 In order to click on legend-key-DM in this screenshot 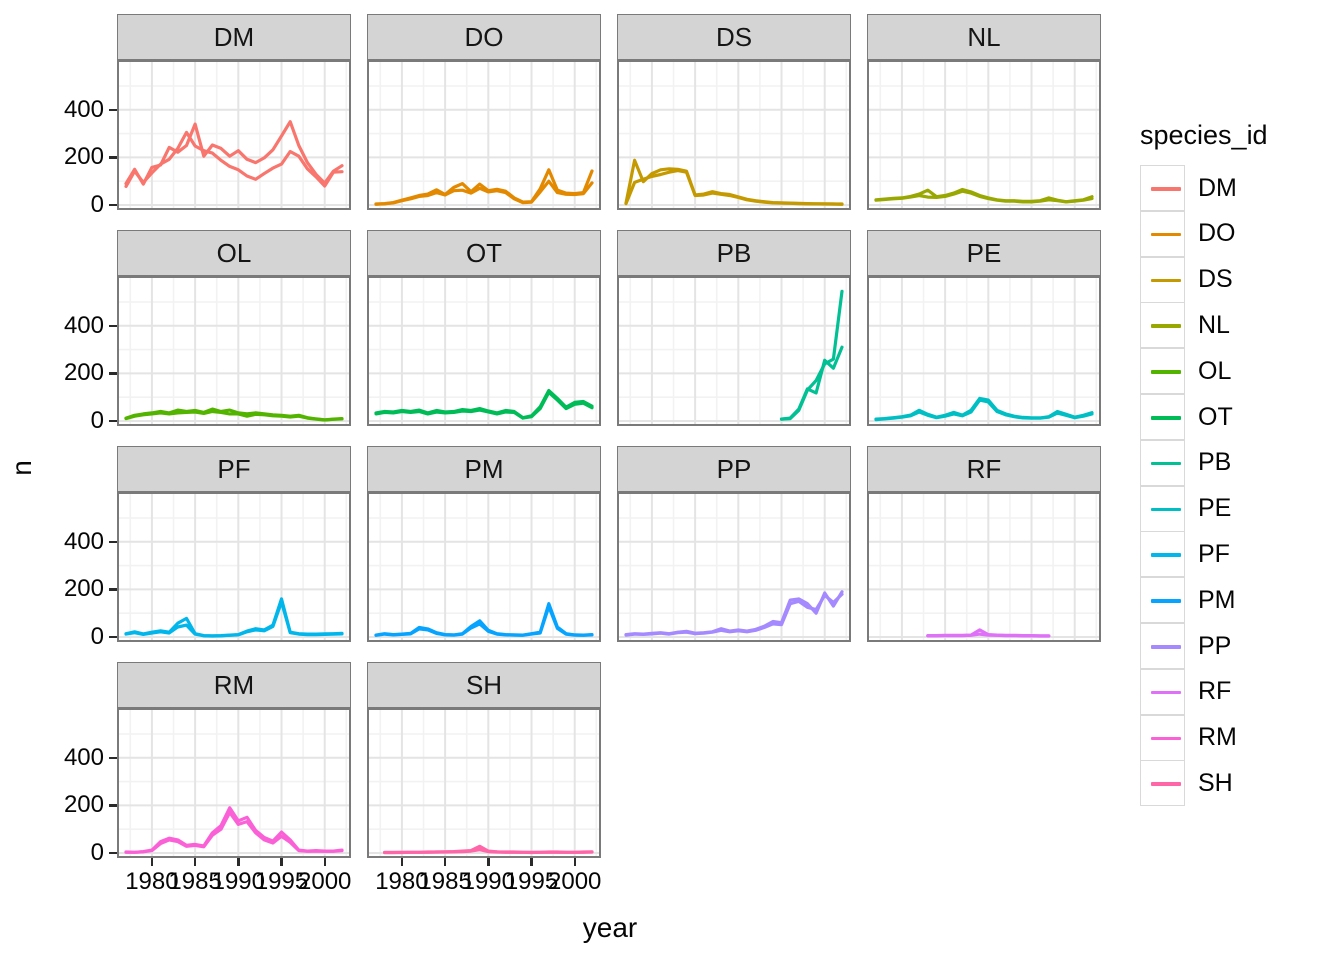, I will do `click(1162, 188)`.